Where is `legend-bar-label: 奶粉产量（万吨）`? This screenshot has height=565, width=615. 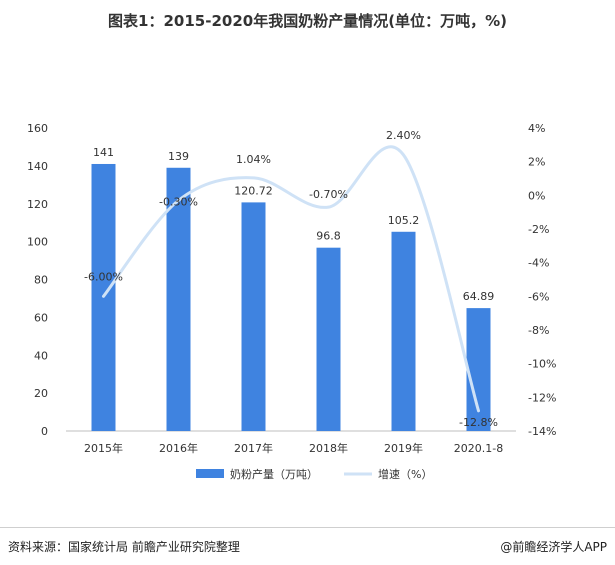
legend-bar-label: 奶粉产量（万吨） is located at coordinates (274, 474).